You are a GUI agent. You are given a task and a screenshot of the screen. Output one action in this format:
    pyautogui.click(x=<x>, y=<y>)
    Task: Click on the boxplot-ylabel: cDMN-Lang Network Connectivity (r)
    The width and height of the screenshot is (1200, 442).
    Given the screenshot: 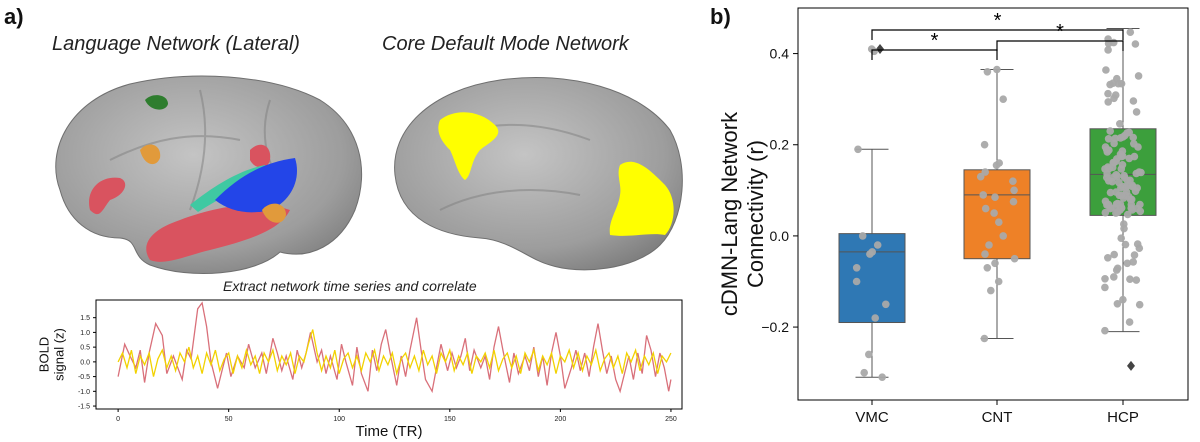 What is the action you would take?
    pyautogui.click(x=742, y=213)
    